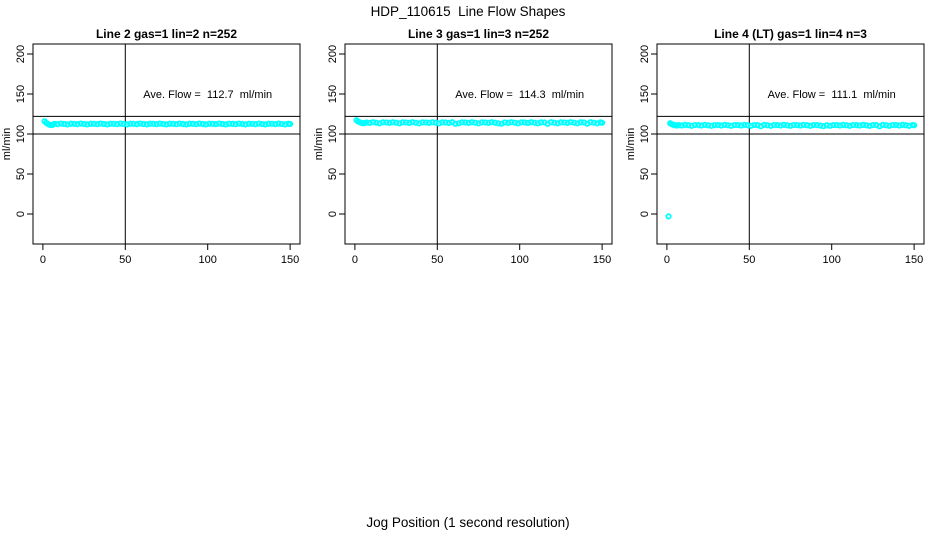 The width and height of the screenshot is (936, 540). I want to click on x-tick-label: 50, so click(125, 260).